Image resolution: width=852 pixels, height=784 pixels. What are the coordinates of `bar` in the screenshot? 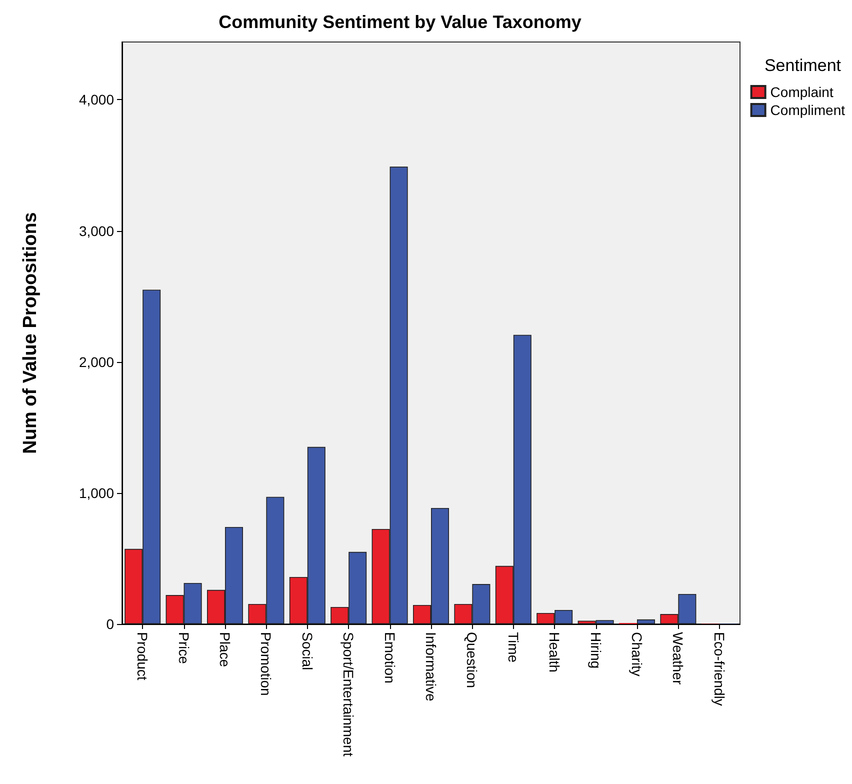 It's located at (646, 621).